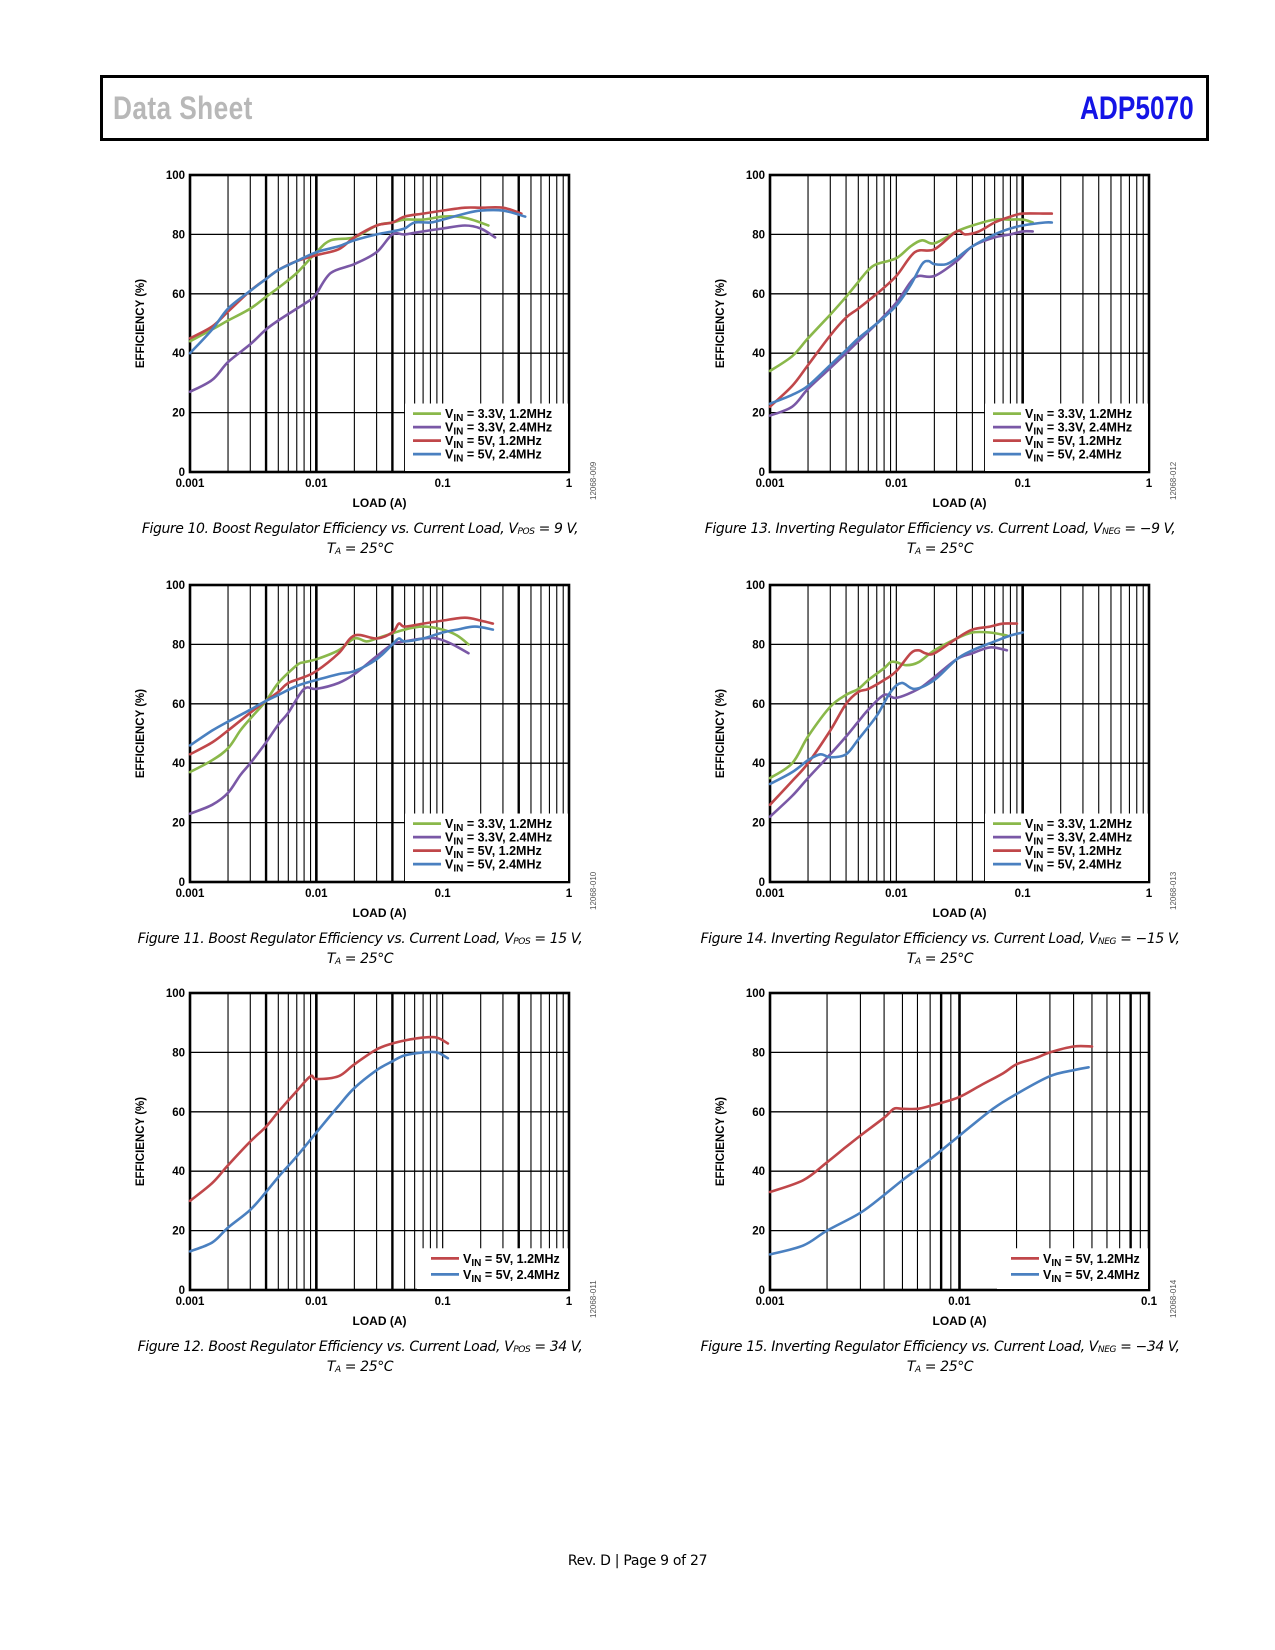 This screenshot has height=1650, width=1275. I want to click on figure-code: 12068-009, so click(593, 480).